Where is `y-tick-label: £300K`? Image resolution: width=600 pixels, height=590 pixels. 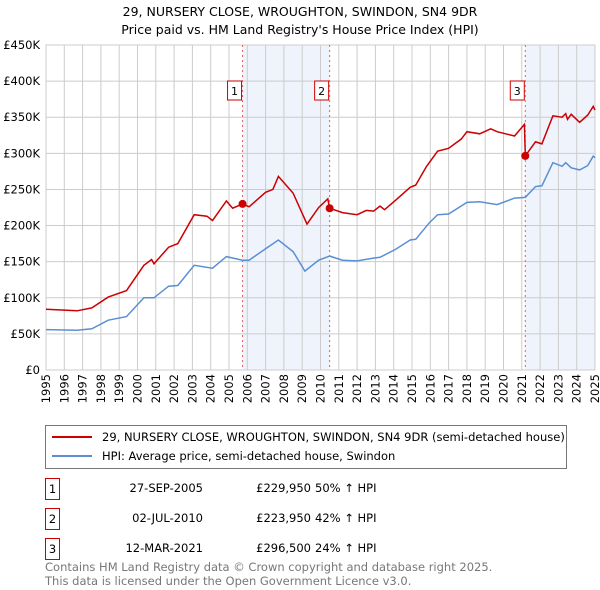 y-tick-label: £300K is located at coordinates (21, 153).